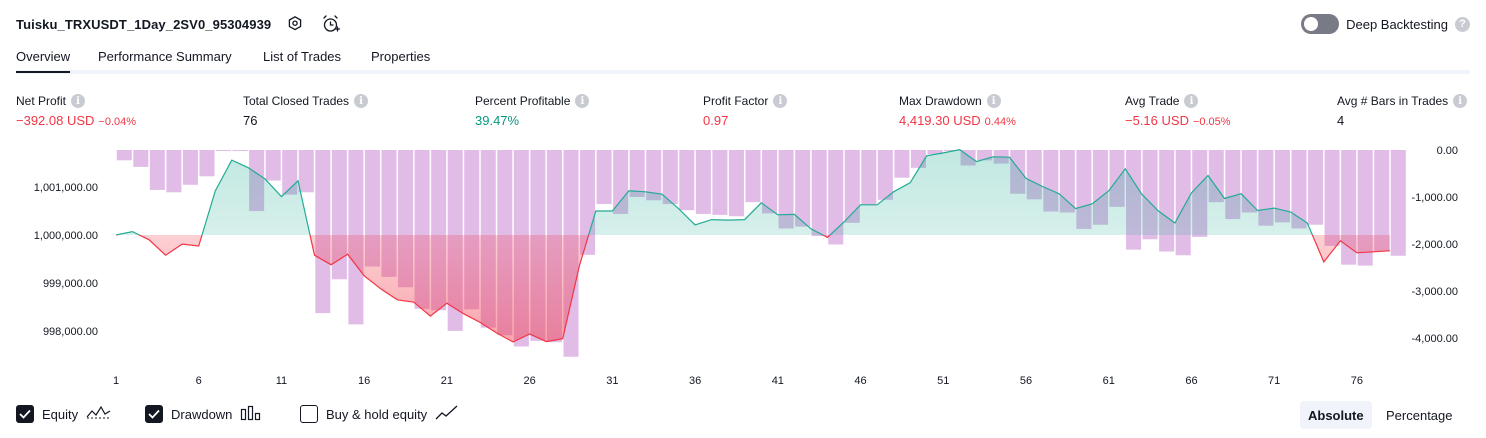  Describe the element at coordinates (306, 110) in the screenshot. I see `metric-total-closed-trades: Total Closed Trades i 76` at that location.